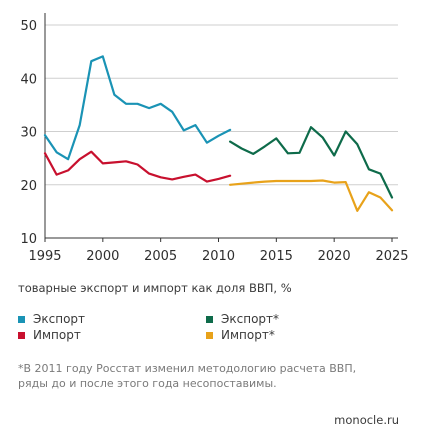  Describe the element at coordinates (21, 319) in the screenshot. I see `legend-swatch-export` at that location.